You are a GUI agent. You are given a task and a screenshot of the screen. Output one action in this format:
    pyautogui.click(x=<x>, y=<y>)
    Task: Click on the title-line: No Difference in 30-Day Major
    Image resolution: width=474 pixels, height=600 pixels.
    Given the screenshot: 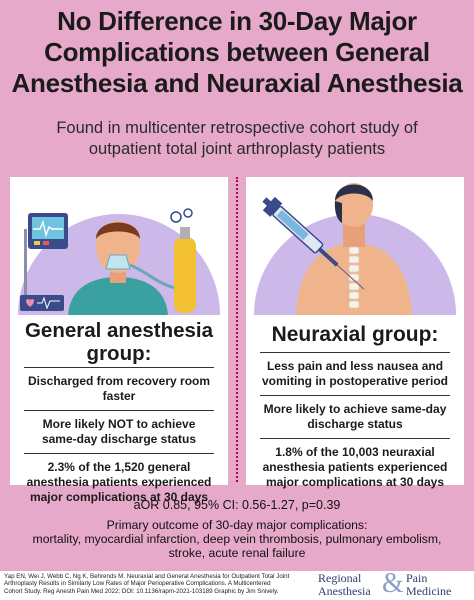 What is the action you would take?
    pyautogui.click(x=237, y=21)
    